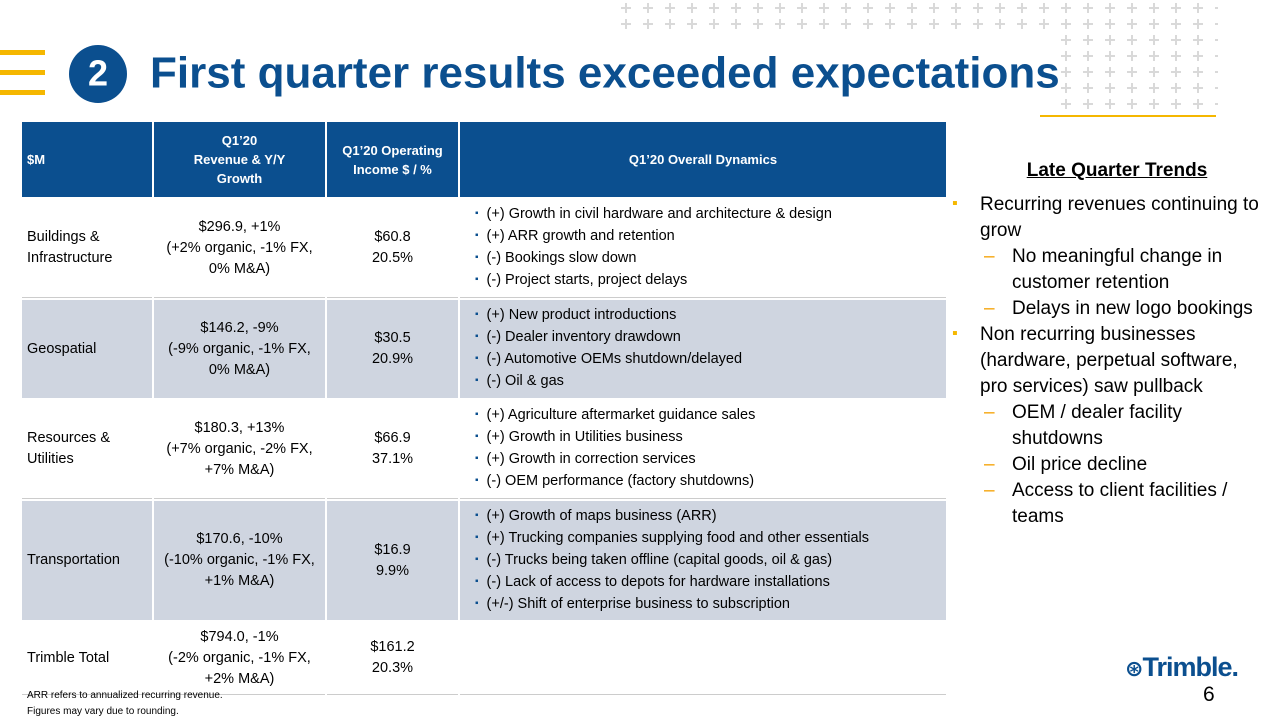 Image resolution: width=1280 pixels, height=720 pixels. What do you see at coordinates (392, 658) in the screenshot?
I see `income-cell: $161.2 20.3%` at bounding box center [392, 658].